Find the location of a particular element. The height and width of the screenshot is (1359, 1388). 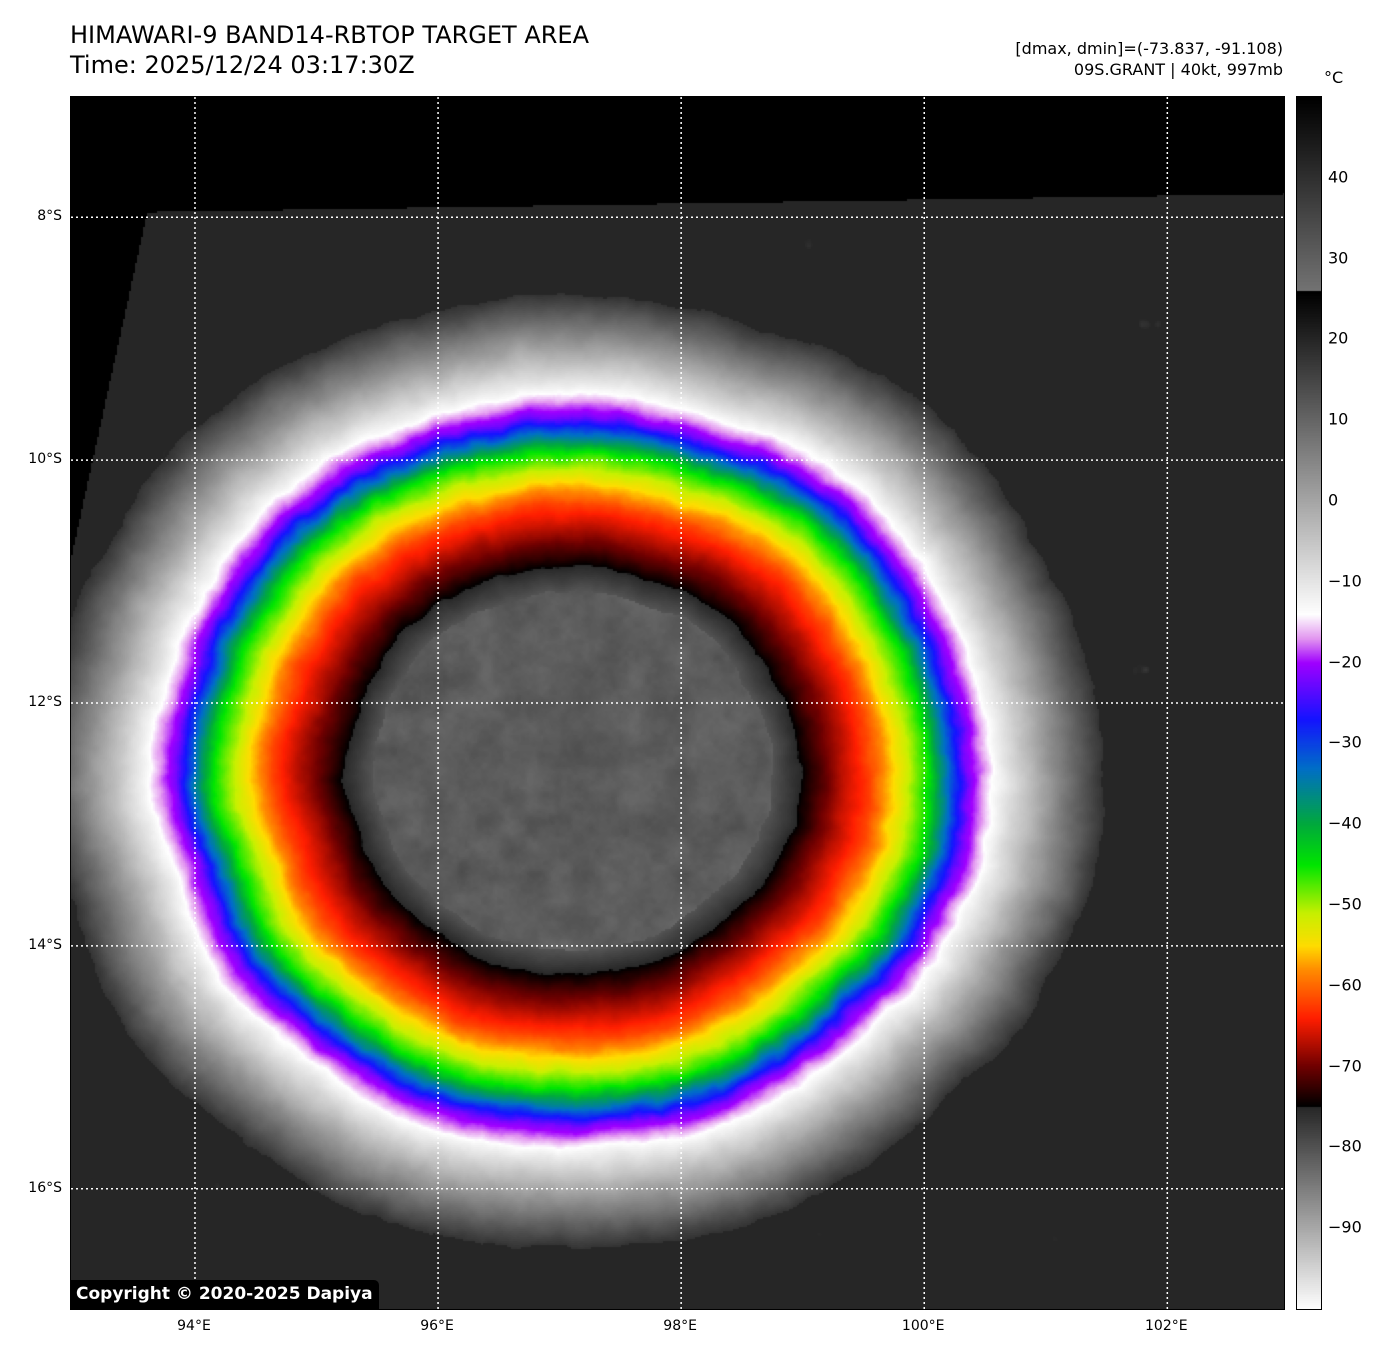

colorbar-tick-label: 0 is located at coordinates (1333, 500).